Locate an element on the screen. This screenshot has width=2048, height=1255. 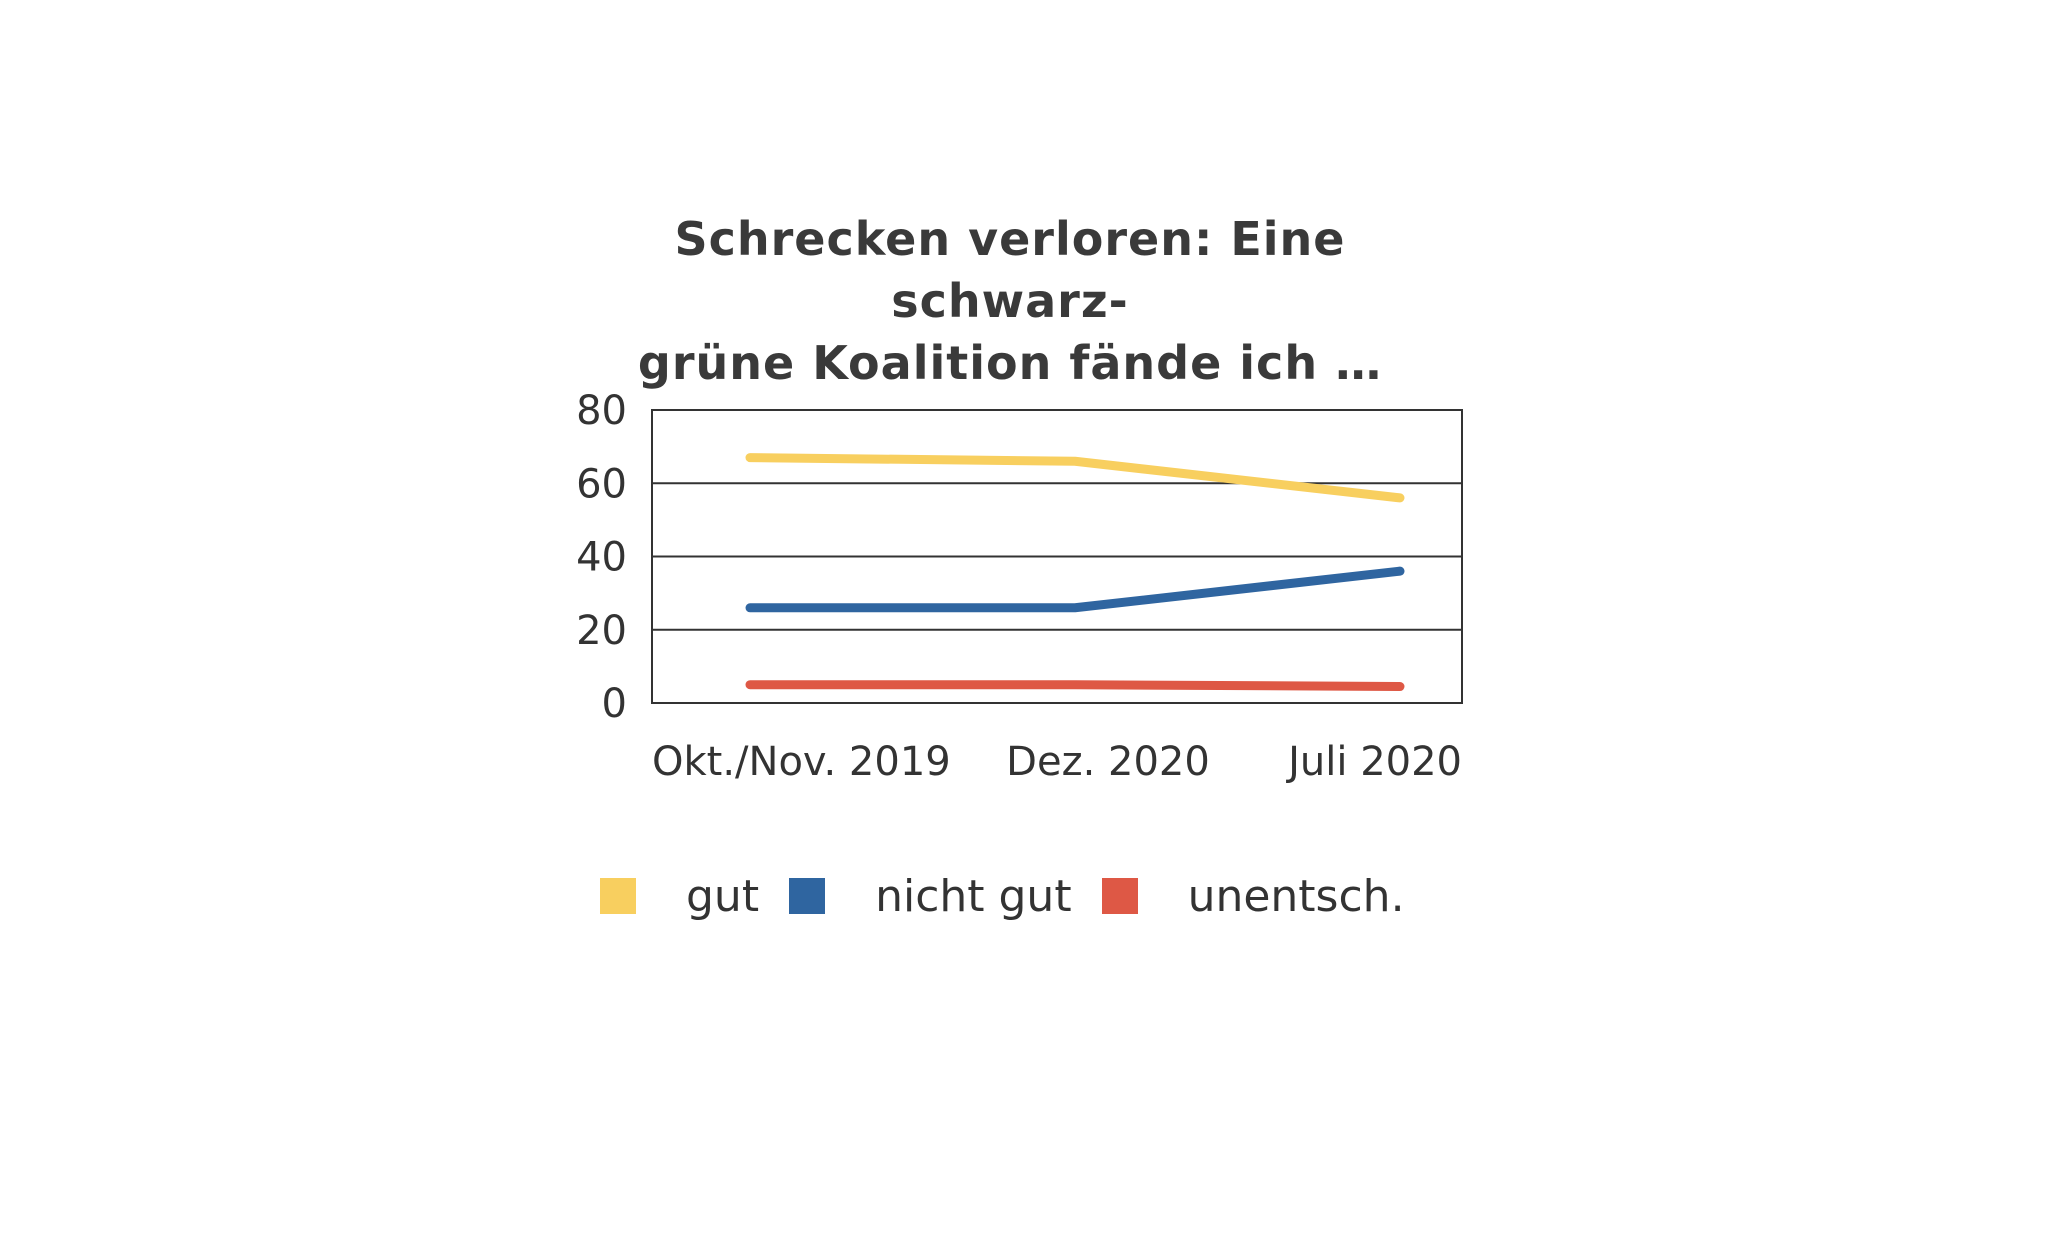
legend-item-gut: gut is located at coordinates (679, 896).